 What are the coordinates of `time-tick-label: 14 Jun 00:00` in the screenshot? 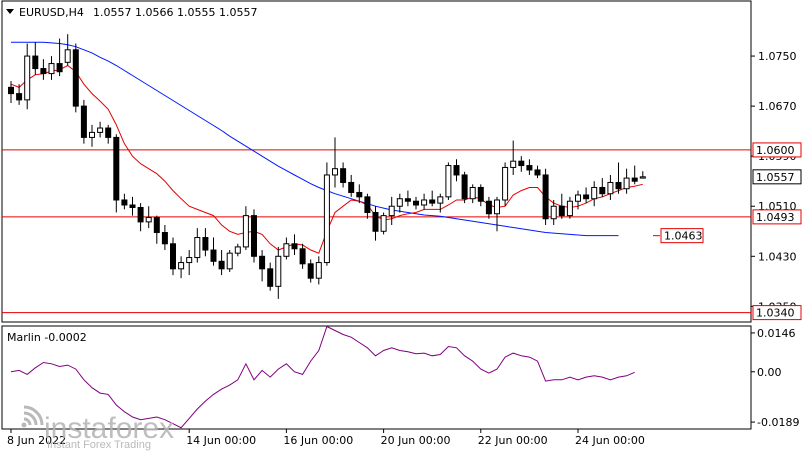 It's located at (221, 440).